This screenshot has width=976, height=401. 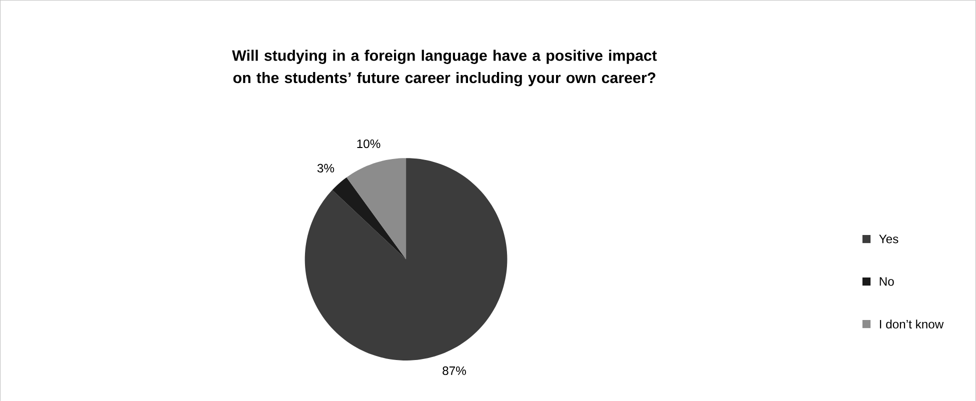 I want to click on legend-label: Yes, so click(x=888, y=239).